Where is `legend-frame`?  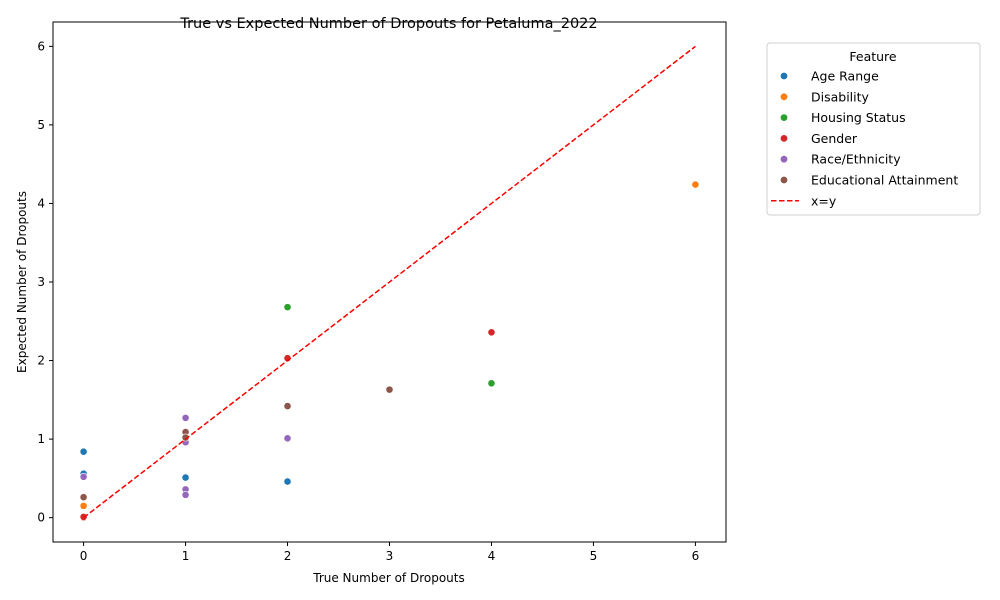
legend-frame is located at coordinates (873, 129).